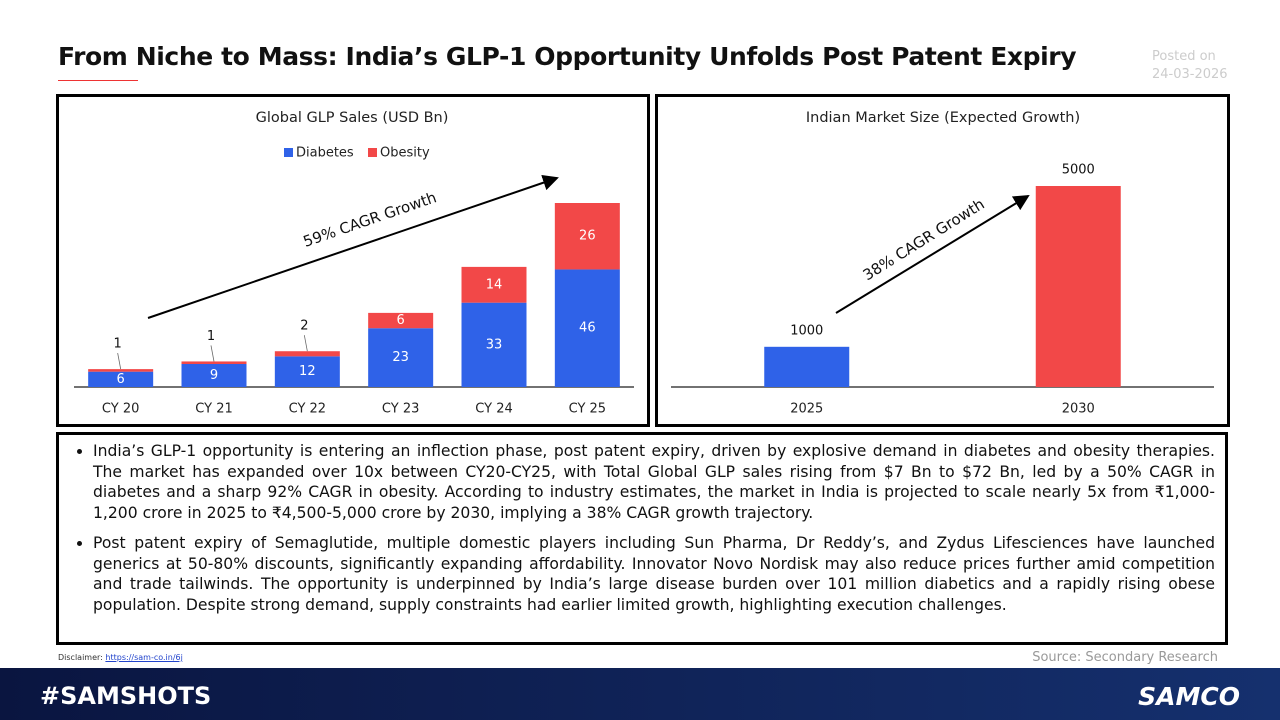 The image size is (1280, 720). I want to click on legend-label: Diabetes, so click(325, 153).